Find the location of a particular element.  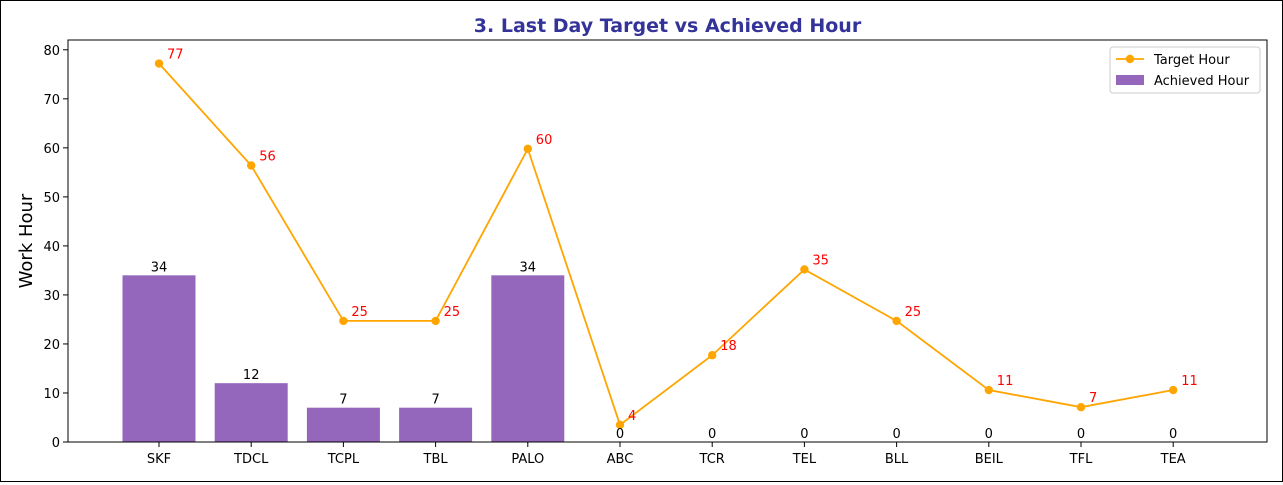

legend-label-target: Target Hour is located at coordinates (1191, 60).